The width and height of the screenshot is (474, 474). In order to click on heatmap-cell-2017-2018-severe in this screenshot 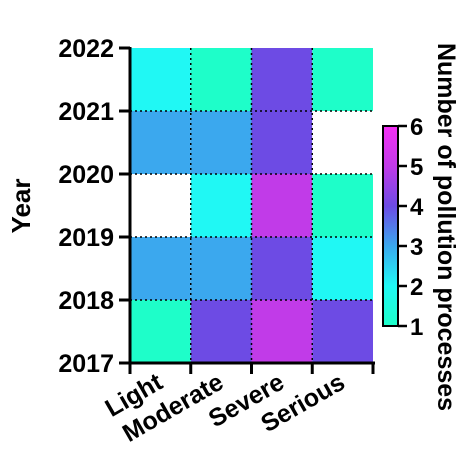, I will do `click(282, 331)`.